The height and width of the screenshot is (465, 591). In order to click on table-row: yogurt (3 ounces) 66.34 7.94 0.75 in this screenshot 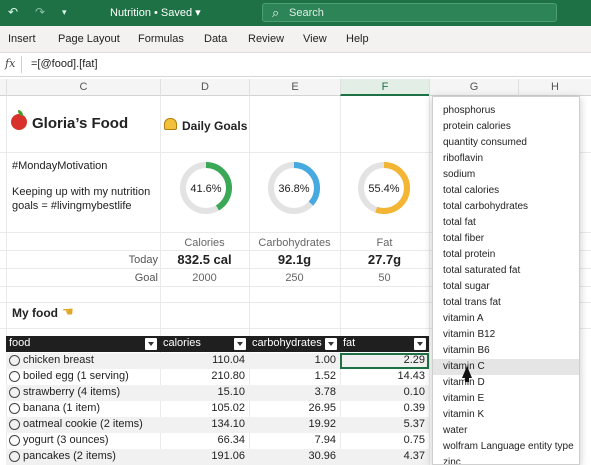, I will do `click(217, 441)`.